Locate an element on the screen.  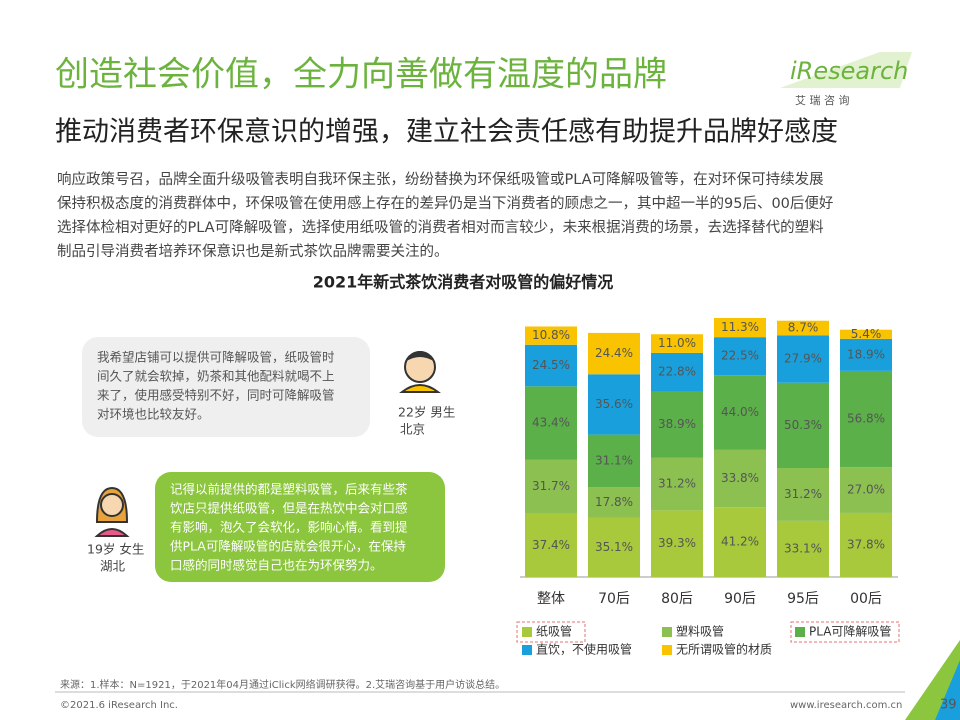
value-label: 56.8% is located at coordinates (866, 419).